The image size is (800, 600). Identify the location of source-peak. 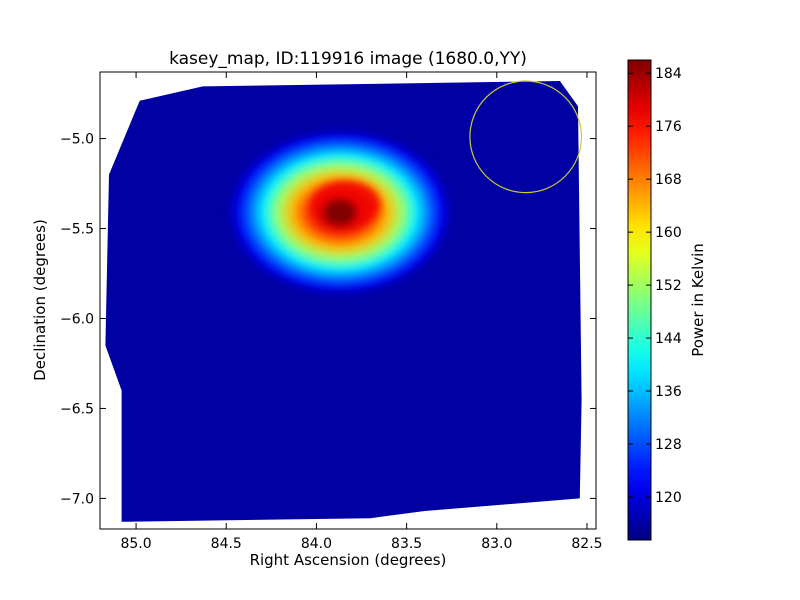
(340, 212).